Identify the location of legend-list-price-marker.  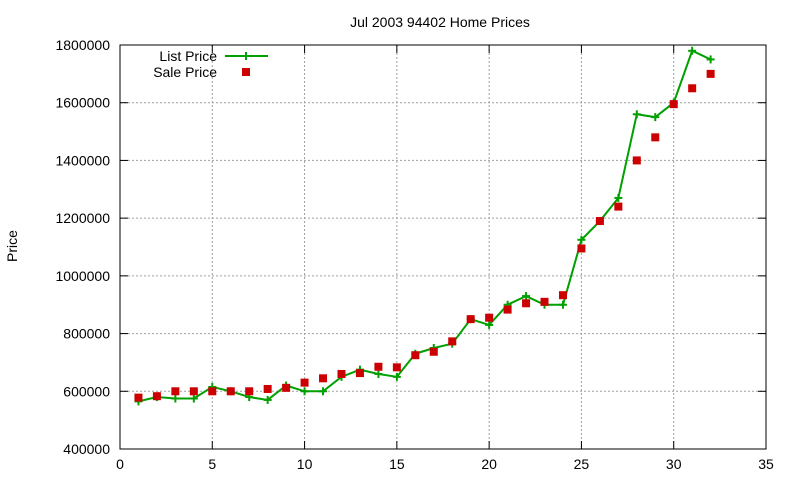
(246, 56).